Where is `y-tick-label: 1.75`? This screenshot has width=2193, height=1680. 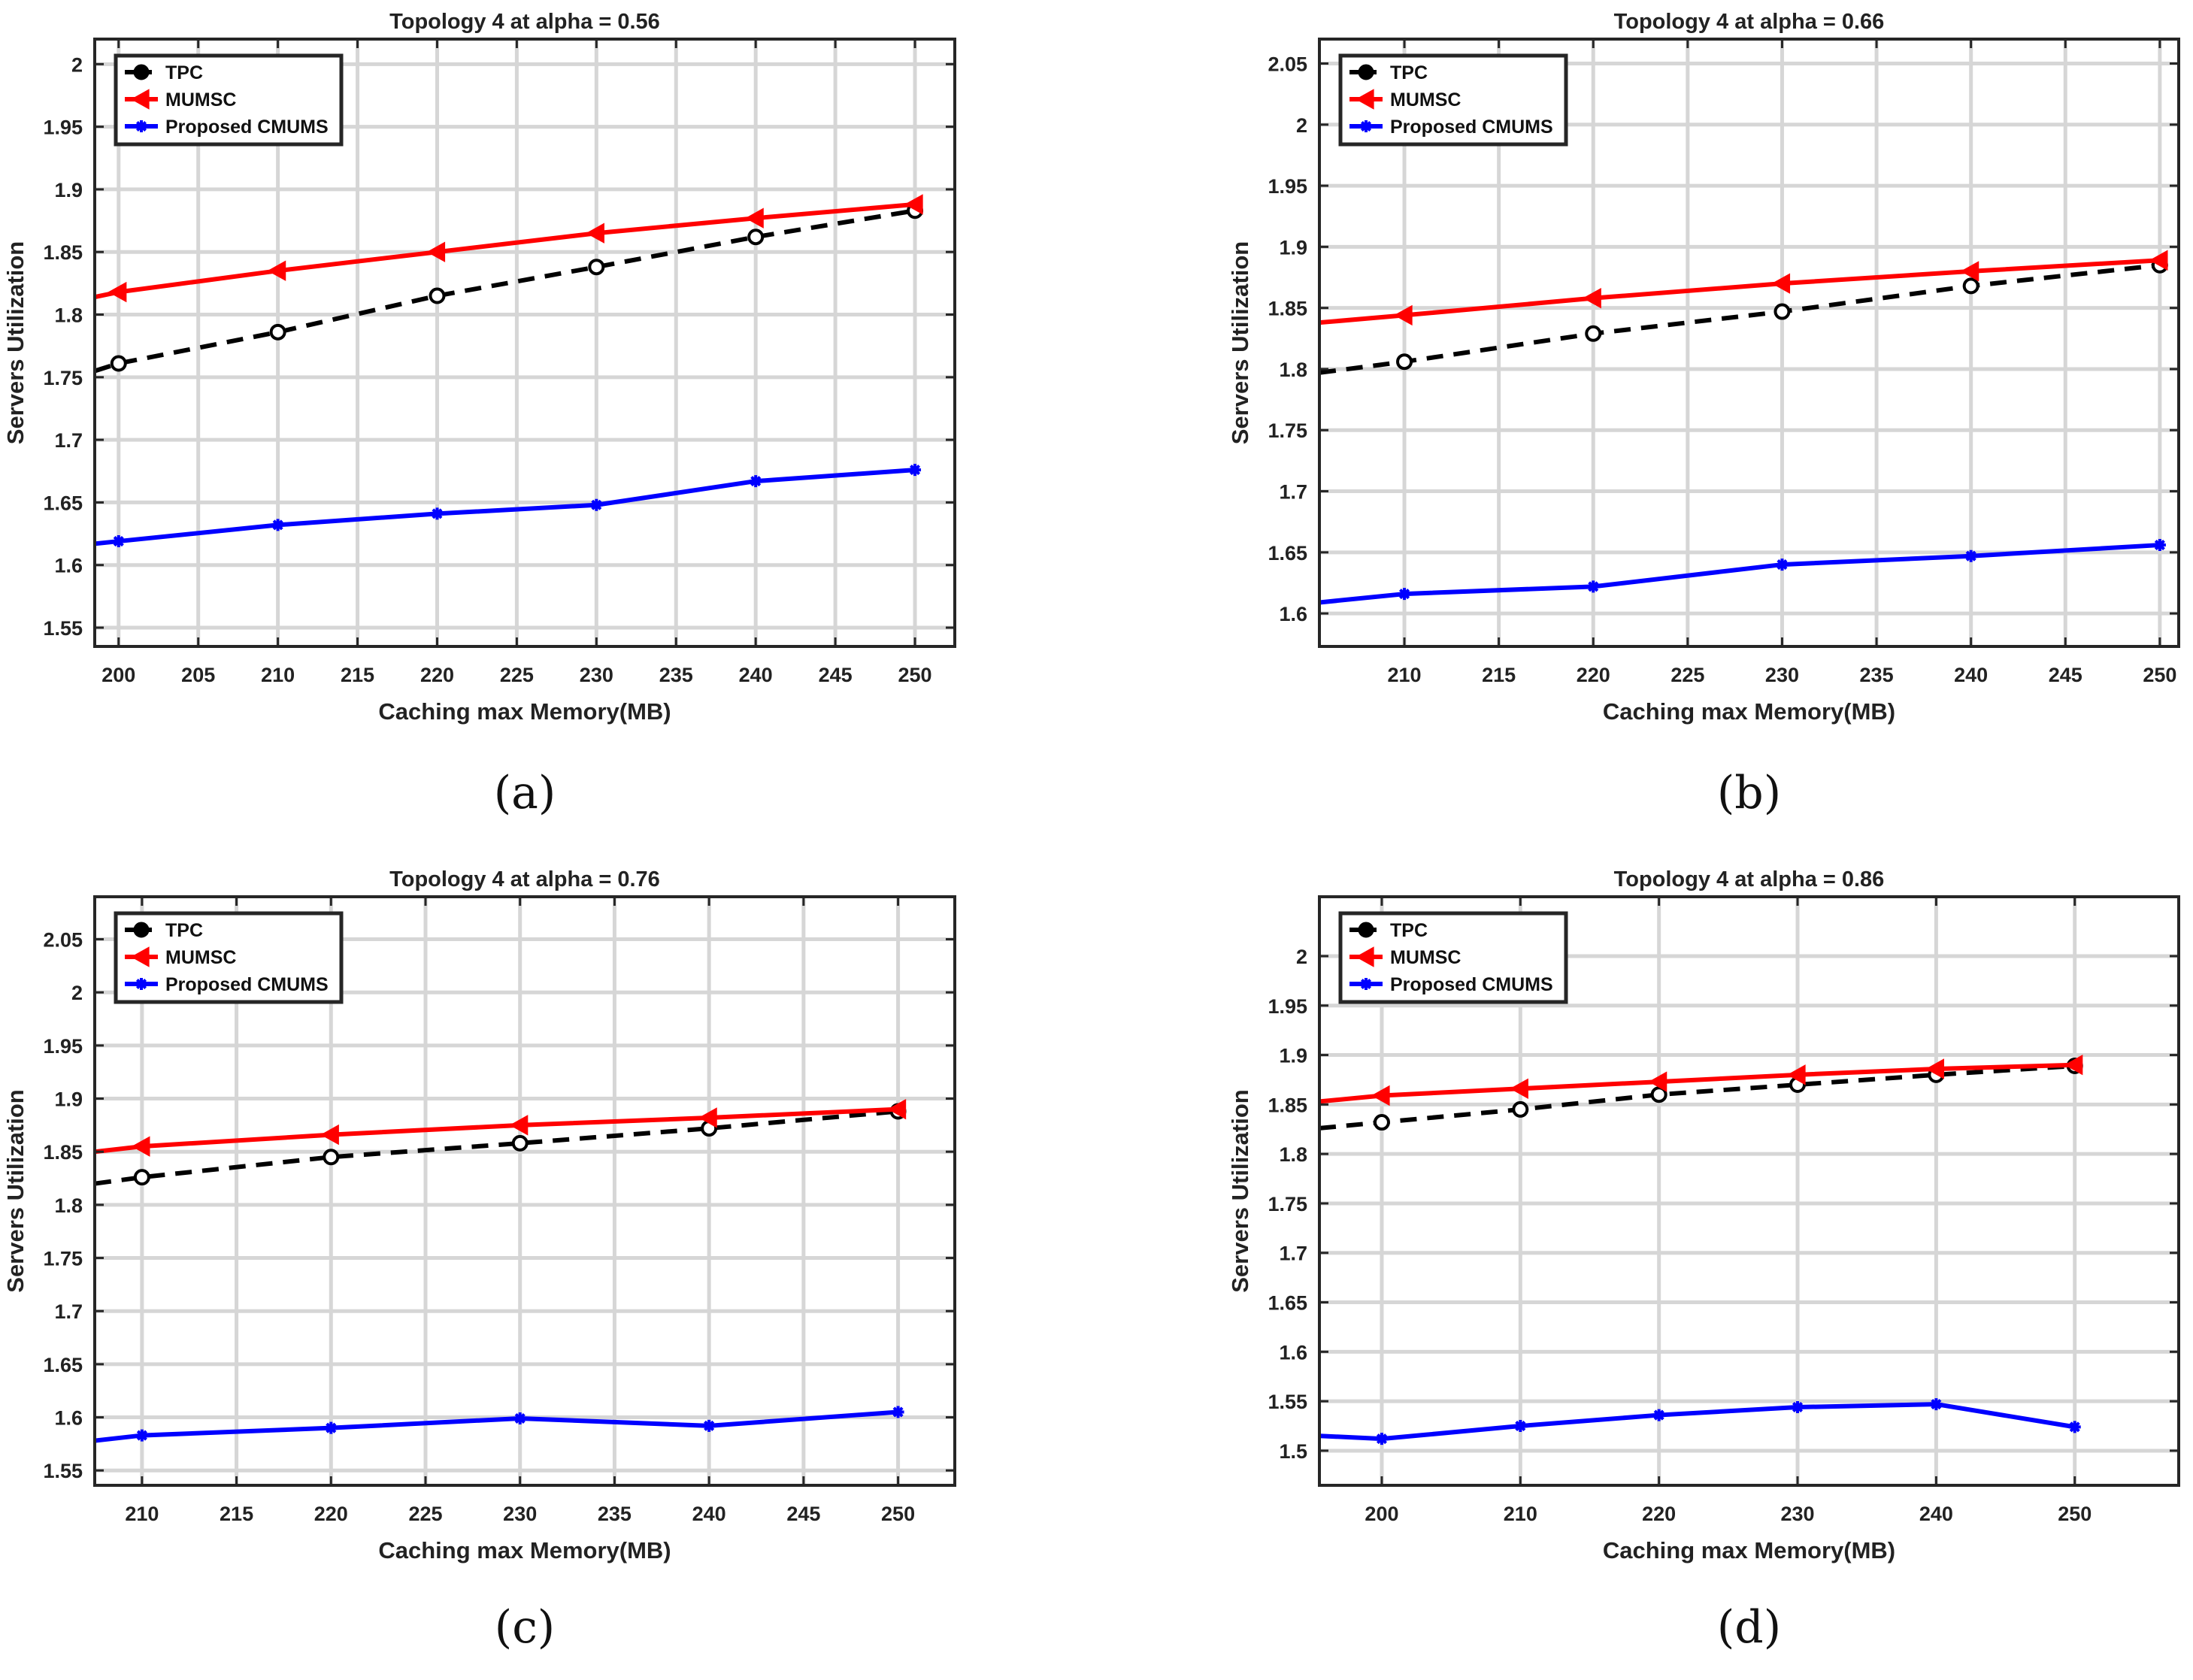
y-tick-label: 1.75 is located at coordinates (1287, 1204).